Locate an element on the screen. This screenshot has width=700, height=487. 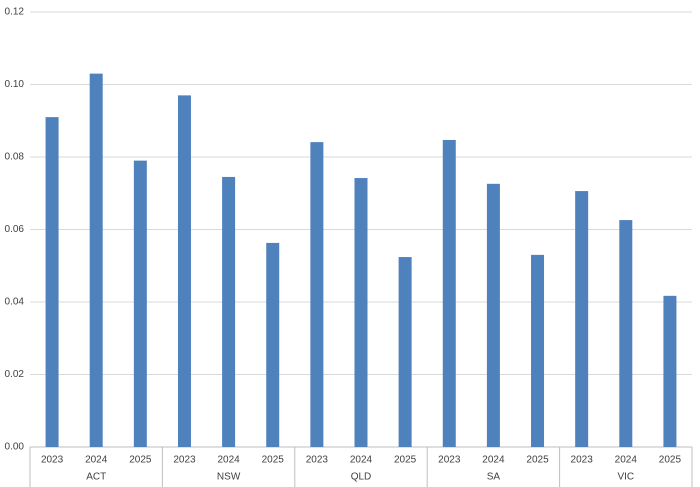
group-label: VIC is located at coordinates (625, 477).